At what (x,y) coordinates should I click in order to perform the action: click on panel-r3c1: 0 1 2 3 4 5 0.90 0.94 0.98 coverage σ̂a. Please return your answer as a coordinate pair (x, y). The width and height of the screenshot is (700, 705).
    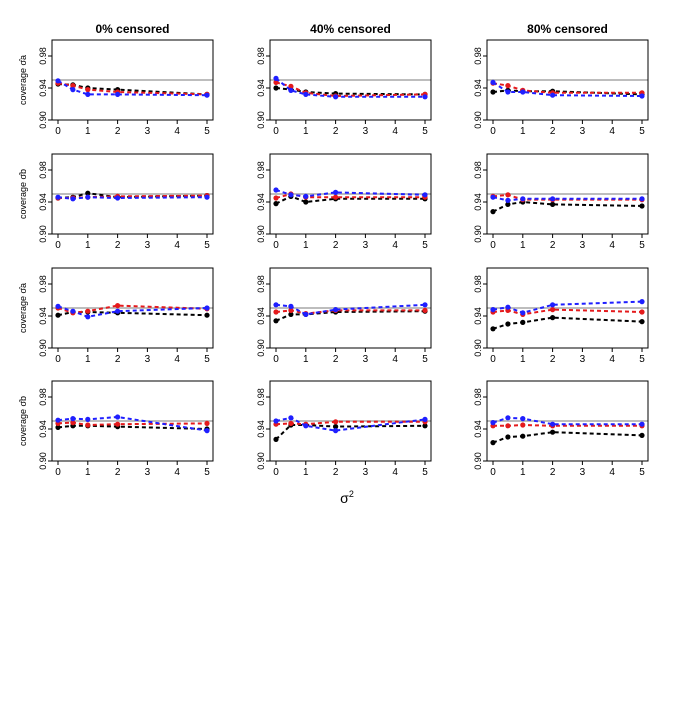
    Looking at the image, I should click on (116, 316).